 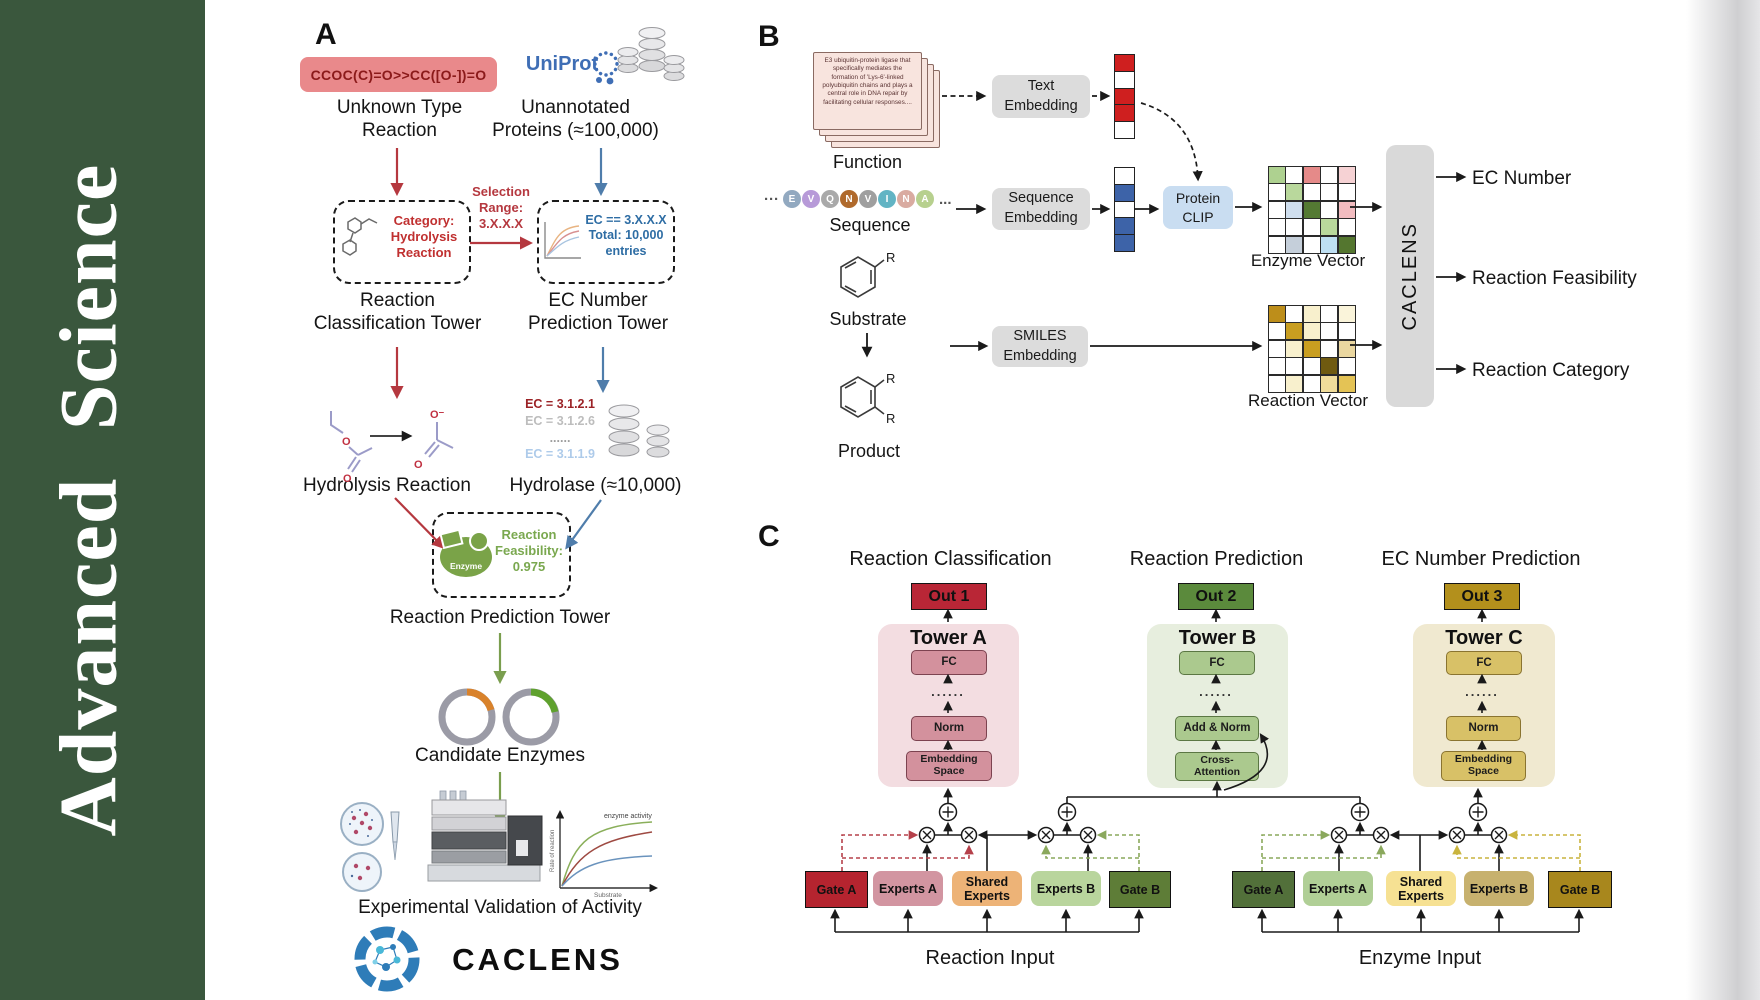 I want to click on moe-right-shared-experts: Shared Experts, so click(x=1421, y=888).